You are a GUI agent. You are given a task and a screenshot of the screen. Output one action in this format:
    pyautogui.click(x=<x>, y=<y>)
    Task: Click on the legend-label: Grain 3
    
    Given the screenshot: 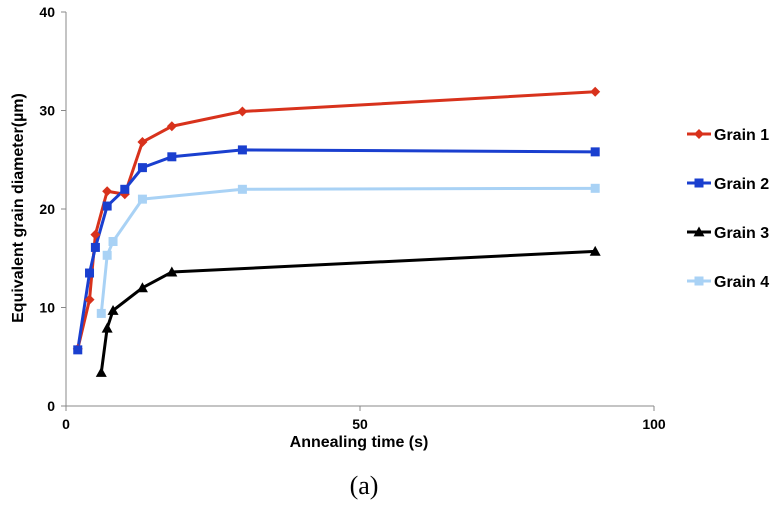 What is the action you would take?
    pyautogui.click(x=741, y=233)
    